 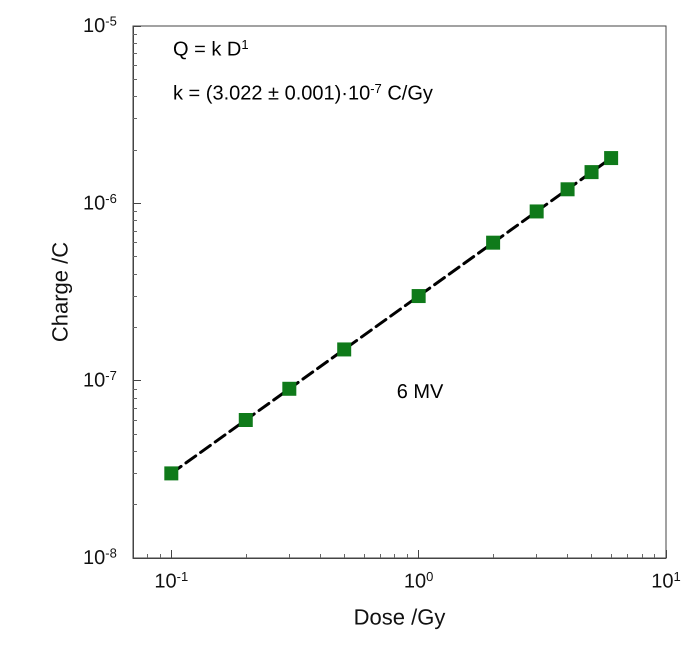 What do you see at coordinates (400, 617) in the screenshot?
I see `x-axis-title: Dose /Gy` at bounding box center [400, 617].